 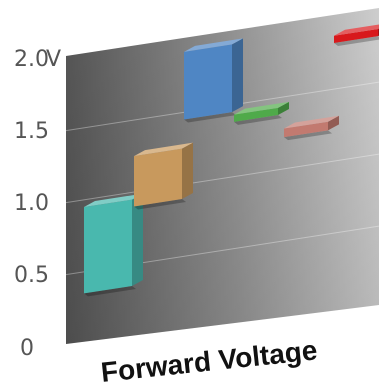 I want to click on bar-cyan, so click(x=113, y=245).